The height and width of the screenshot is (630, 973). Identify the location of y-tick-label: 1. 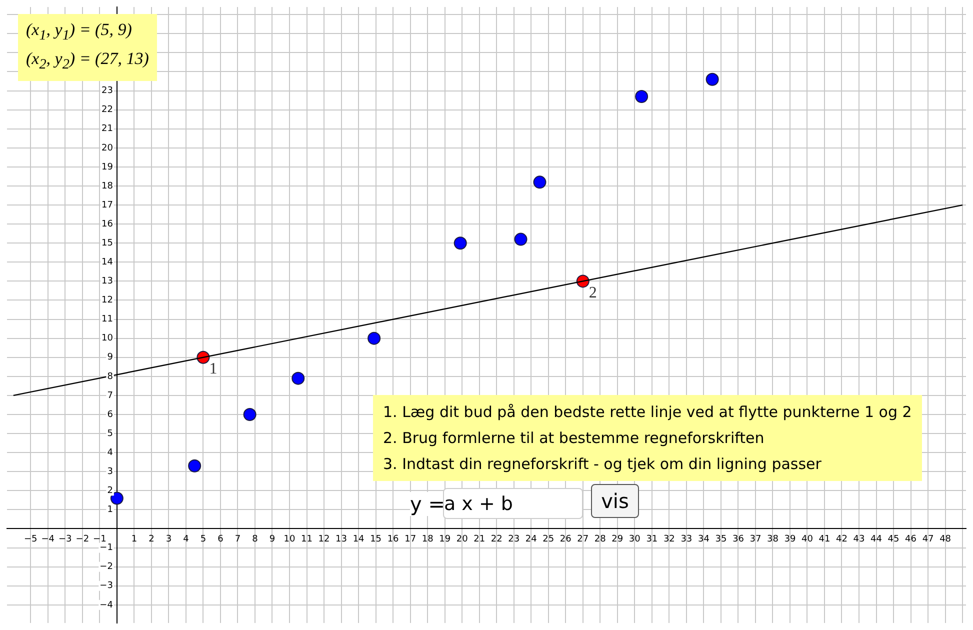
(110, 510).